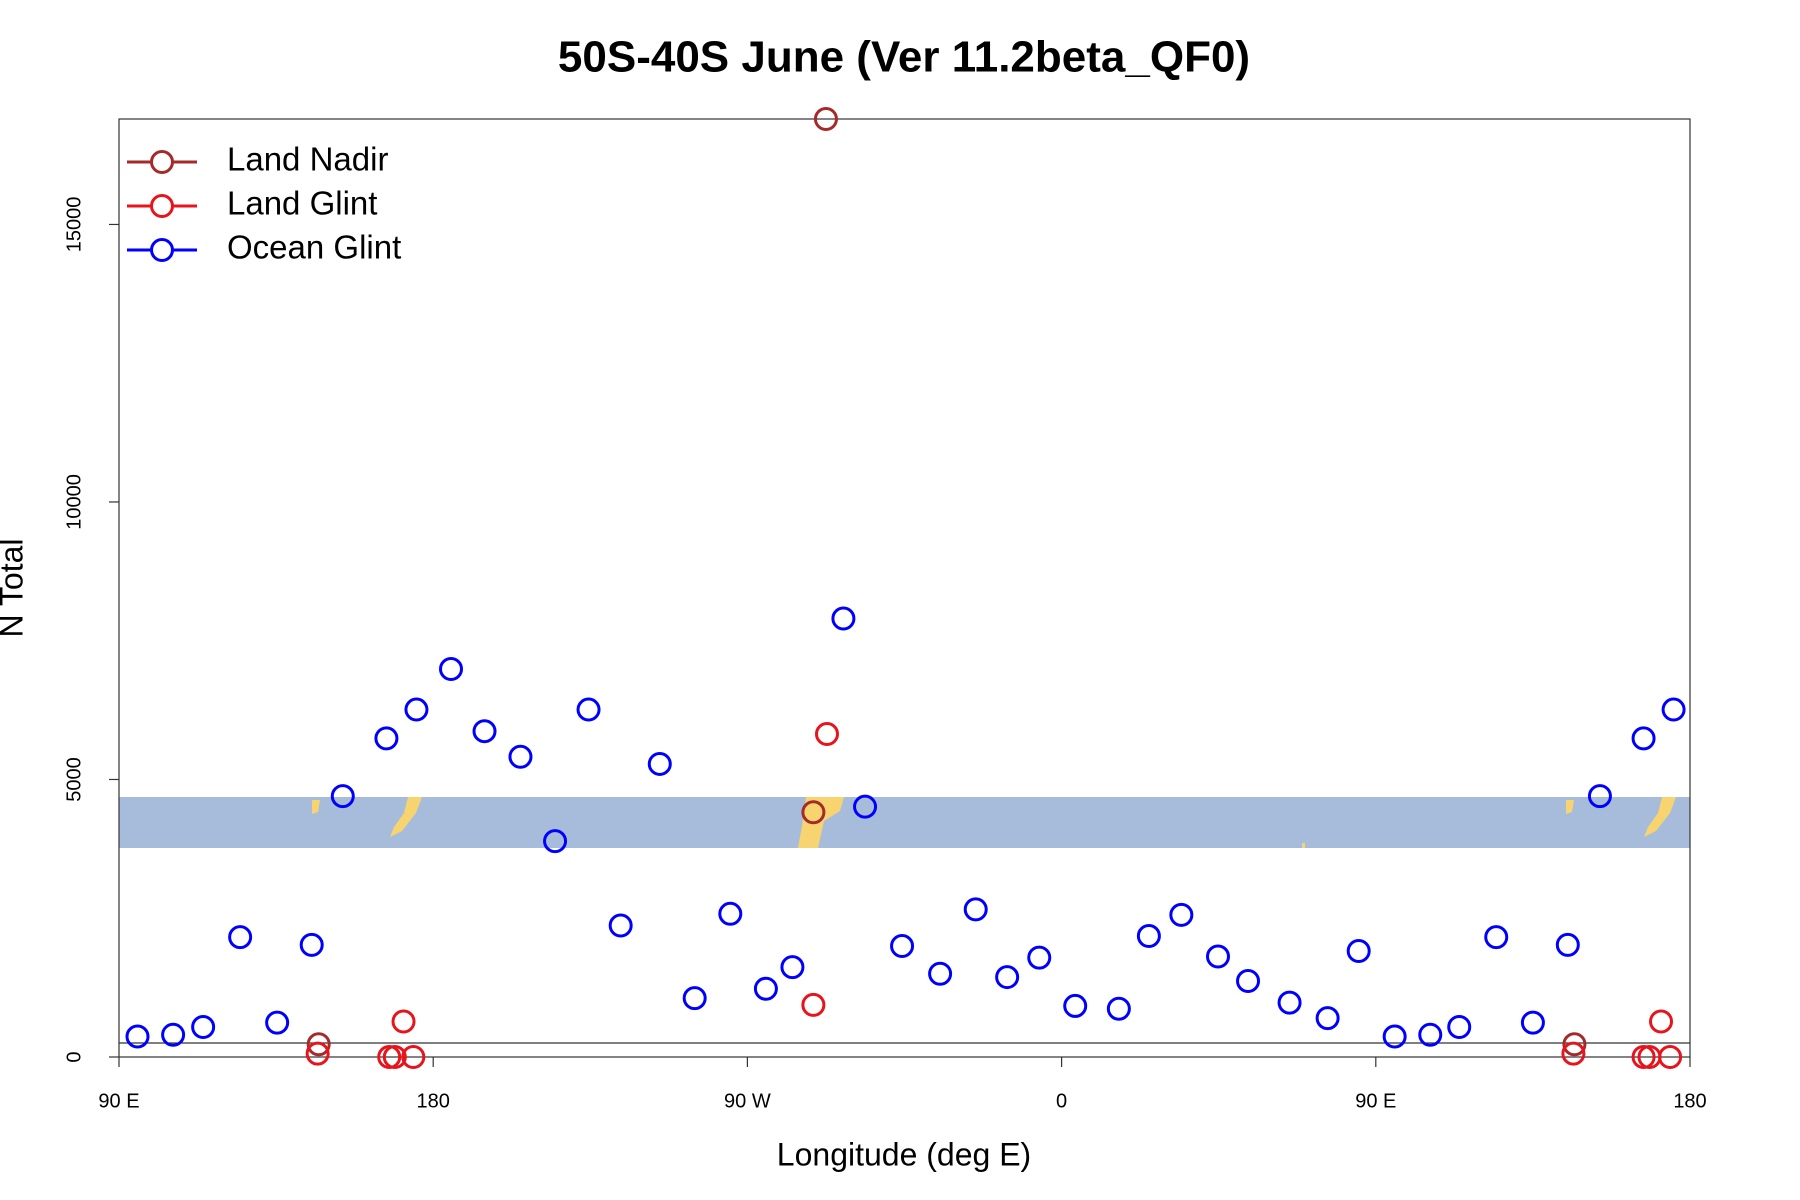  What do you see at coordinates (904, 1154) in the screenshot?
I see `x-axis-label: Longitude (deg E)` at bounding box center [904, 1154].